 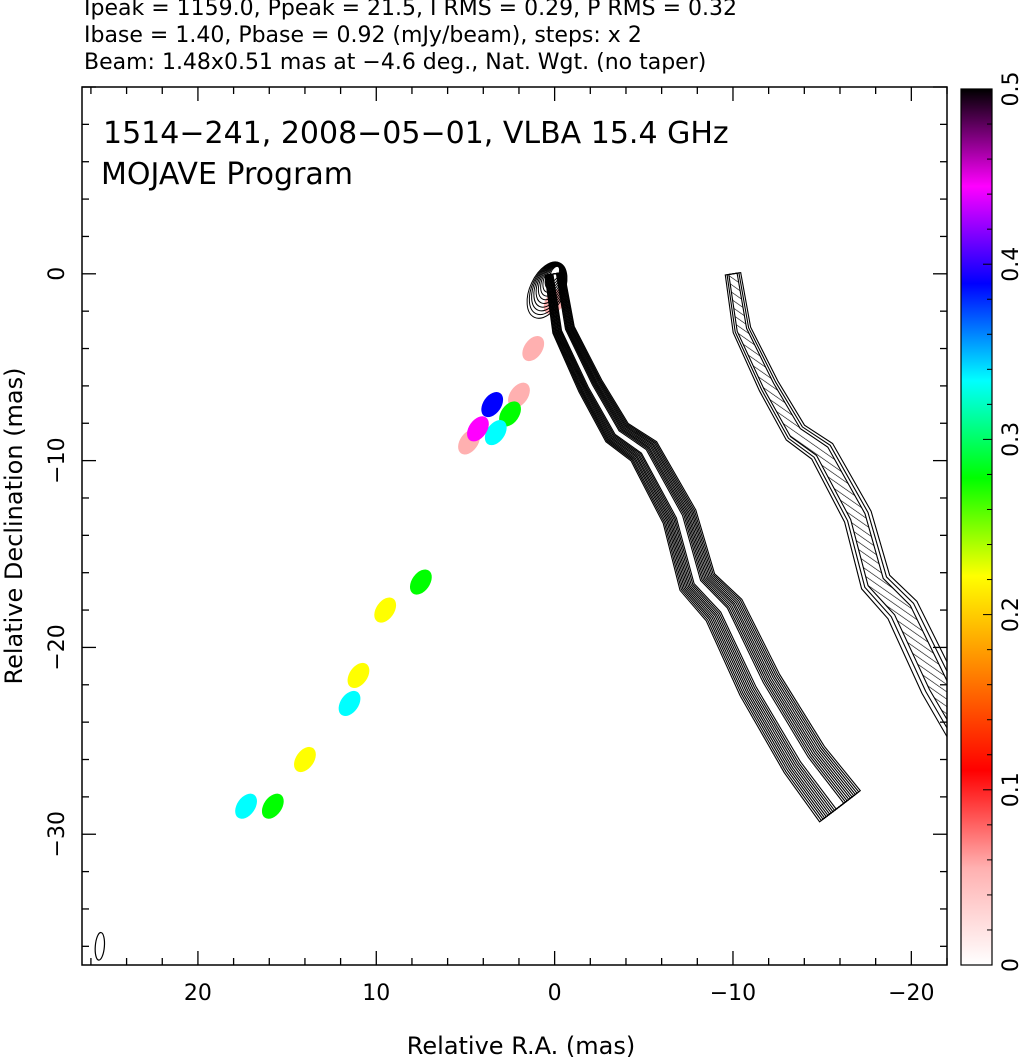 What do you see at coordinates (57, 647) in the screenshot?
I see `y-tick-label: −20` at bounding box center [57, 647].